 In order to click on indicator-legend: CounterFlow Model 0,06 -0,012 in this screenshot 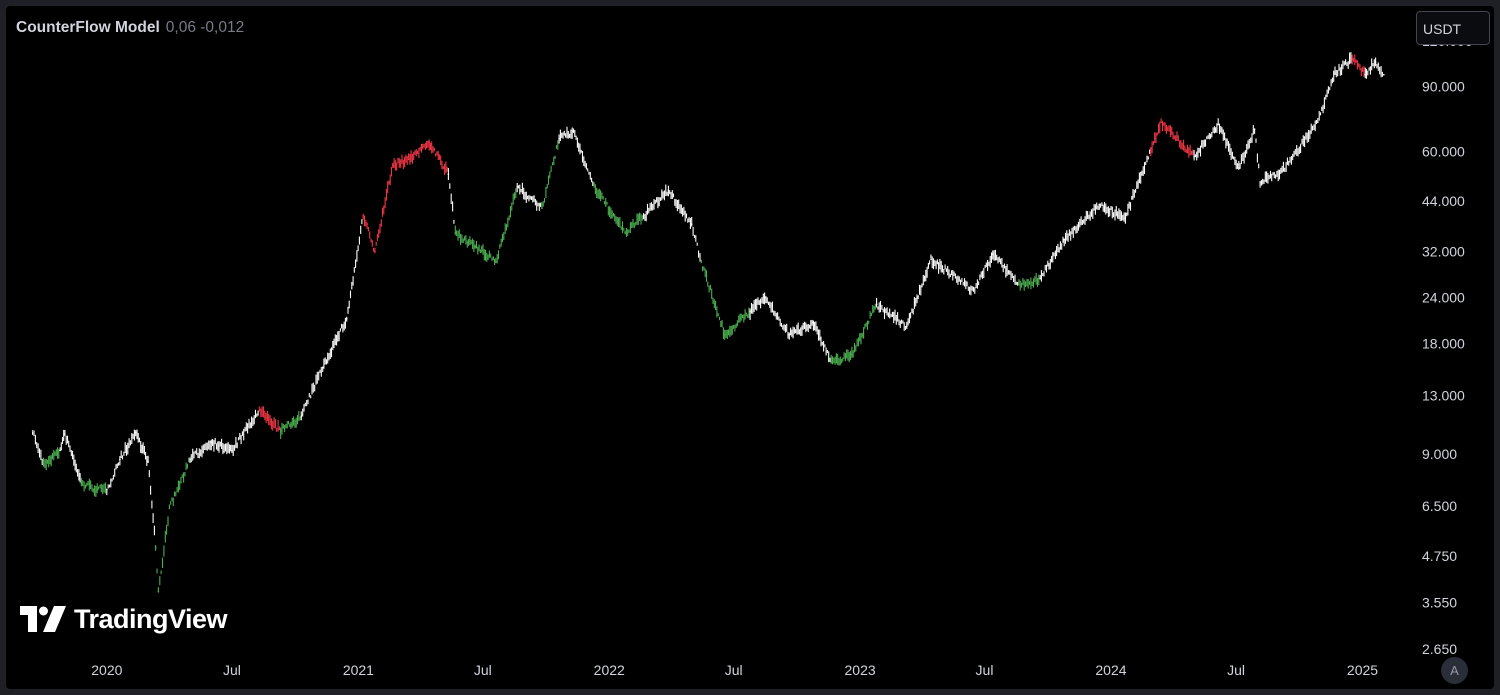, I will do `click(130, 28)`.